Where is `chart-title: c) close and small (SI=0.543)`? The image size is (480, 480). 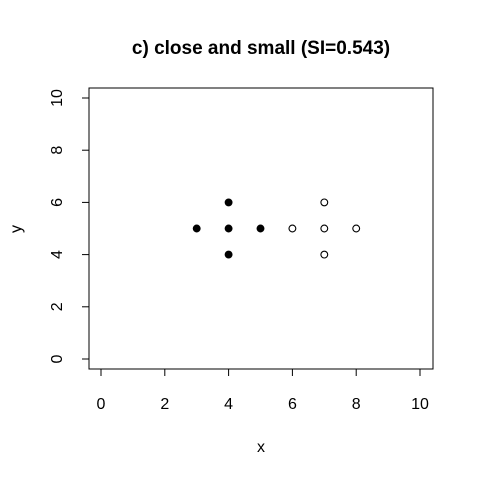 chart-title: c) close and small (SI=0.543) is located at coordinates (261, 48).